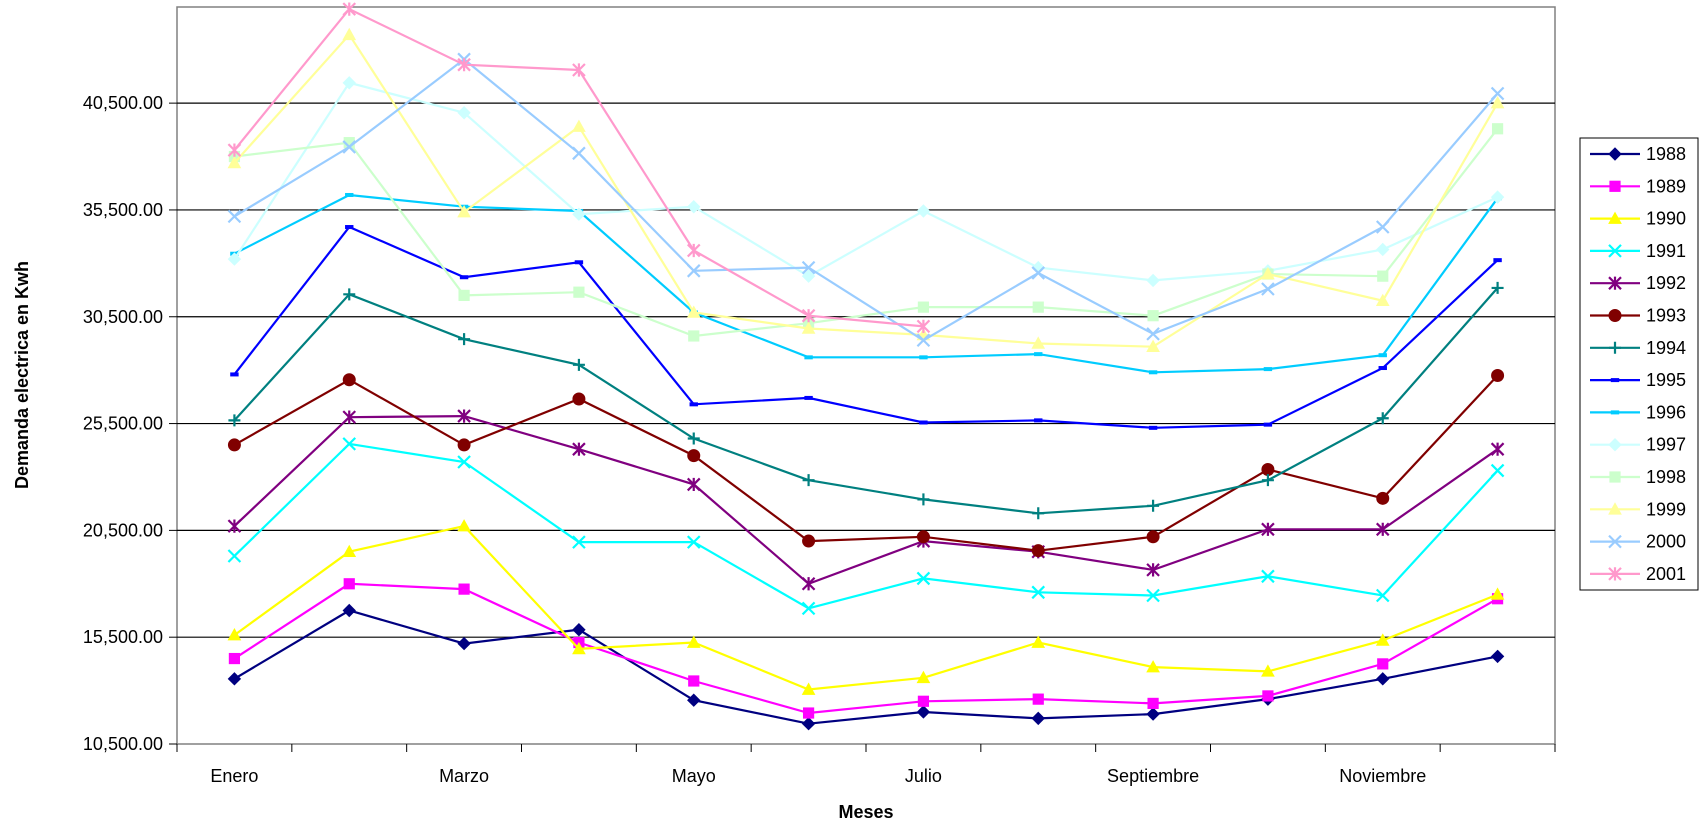 The image size is (1700, 832). Describe the element at coordinates (123, 530) in the screenshot. I see `y-tick-label: 20,500.00` at that location.